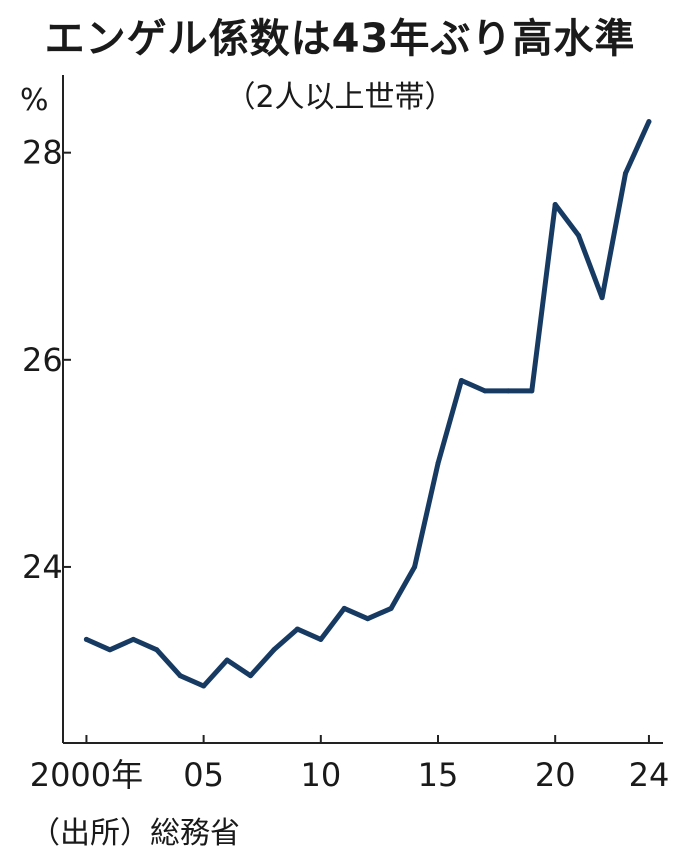 This screenshot has width=680, height=862. What do you see at coordinates (340, 39) in the screenshot?
I see `chart-title: エンゲル係数は43年ぶり高水準` at bounding box center [340, 39].